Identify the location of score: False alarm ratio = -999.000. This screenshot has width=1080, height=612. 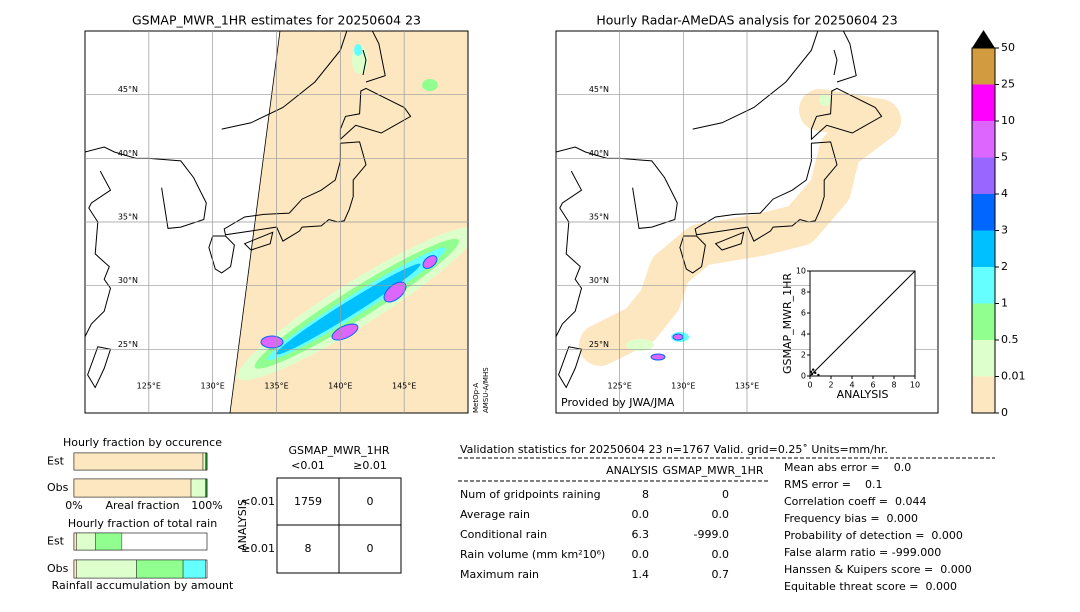
(862, 552).